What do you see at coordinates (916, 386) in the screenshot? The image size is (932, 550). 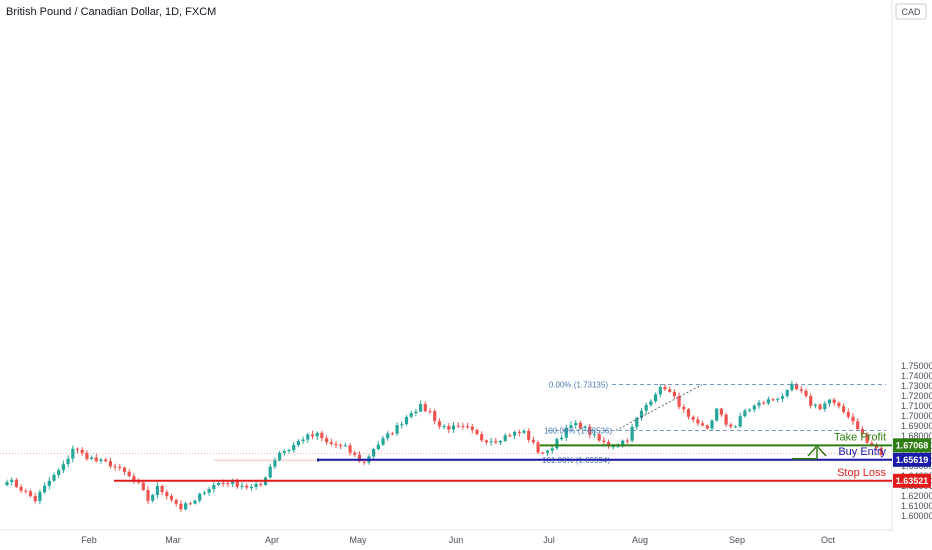 I see `y-tick-label: 1.73000` at bounding box center [916, 386].